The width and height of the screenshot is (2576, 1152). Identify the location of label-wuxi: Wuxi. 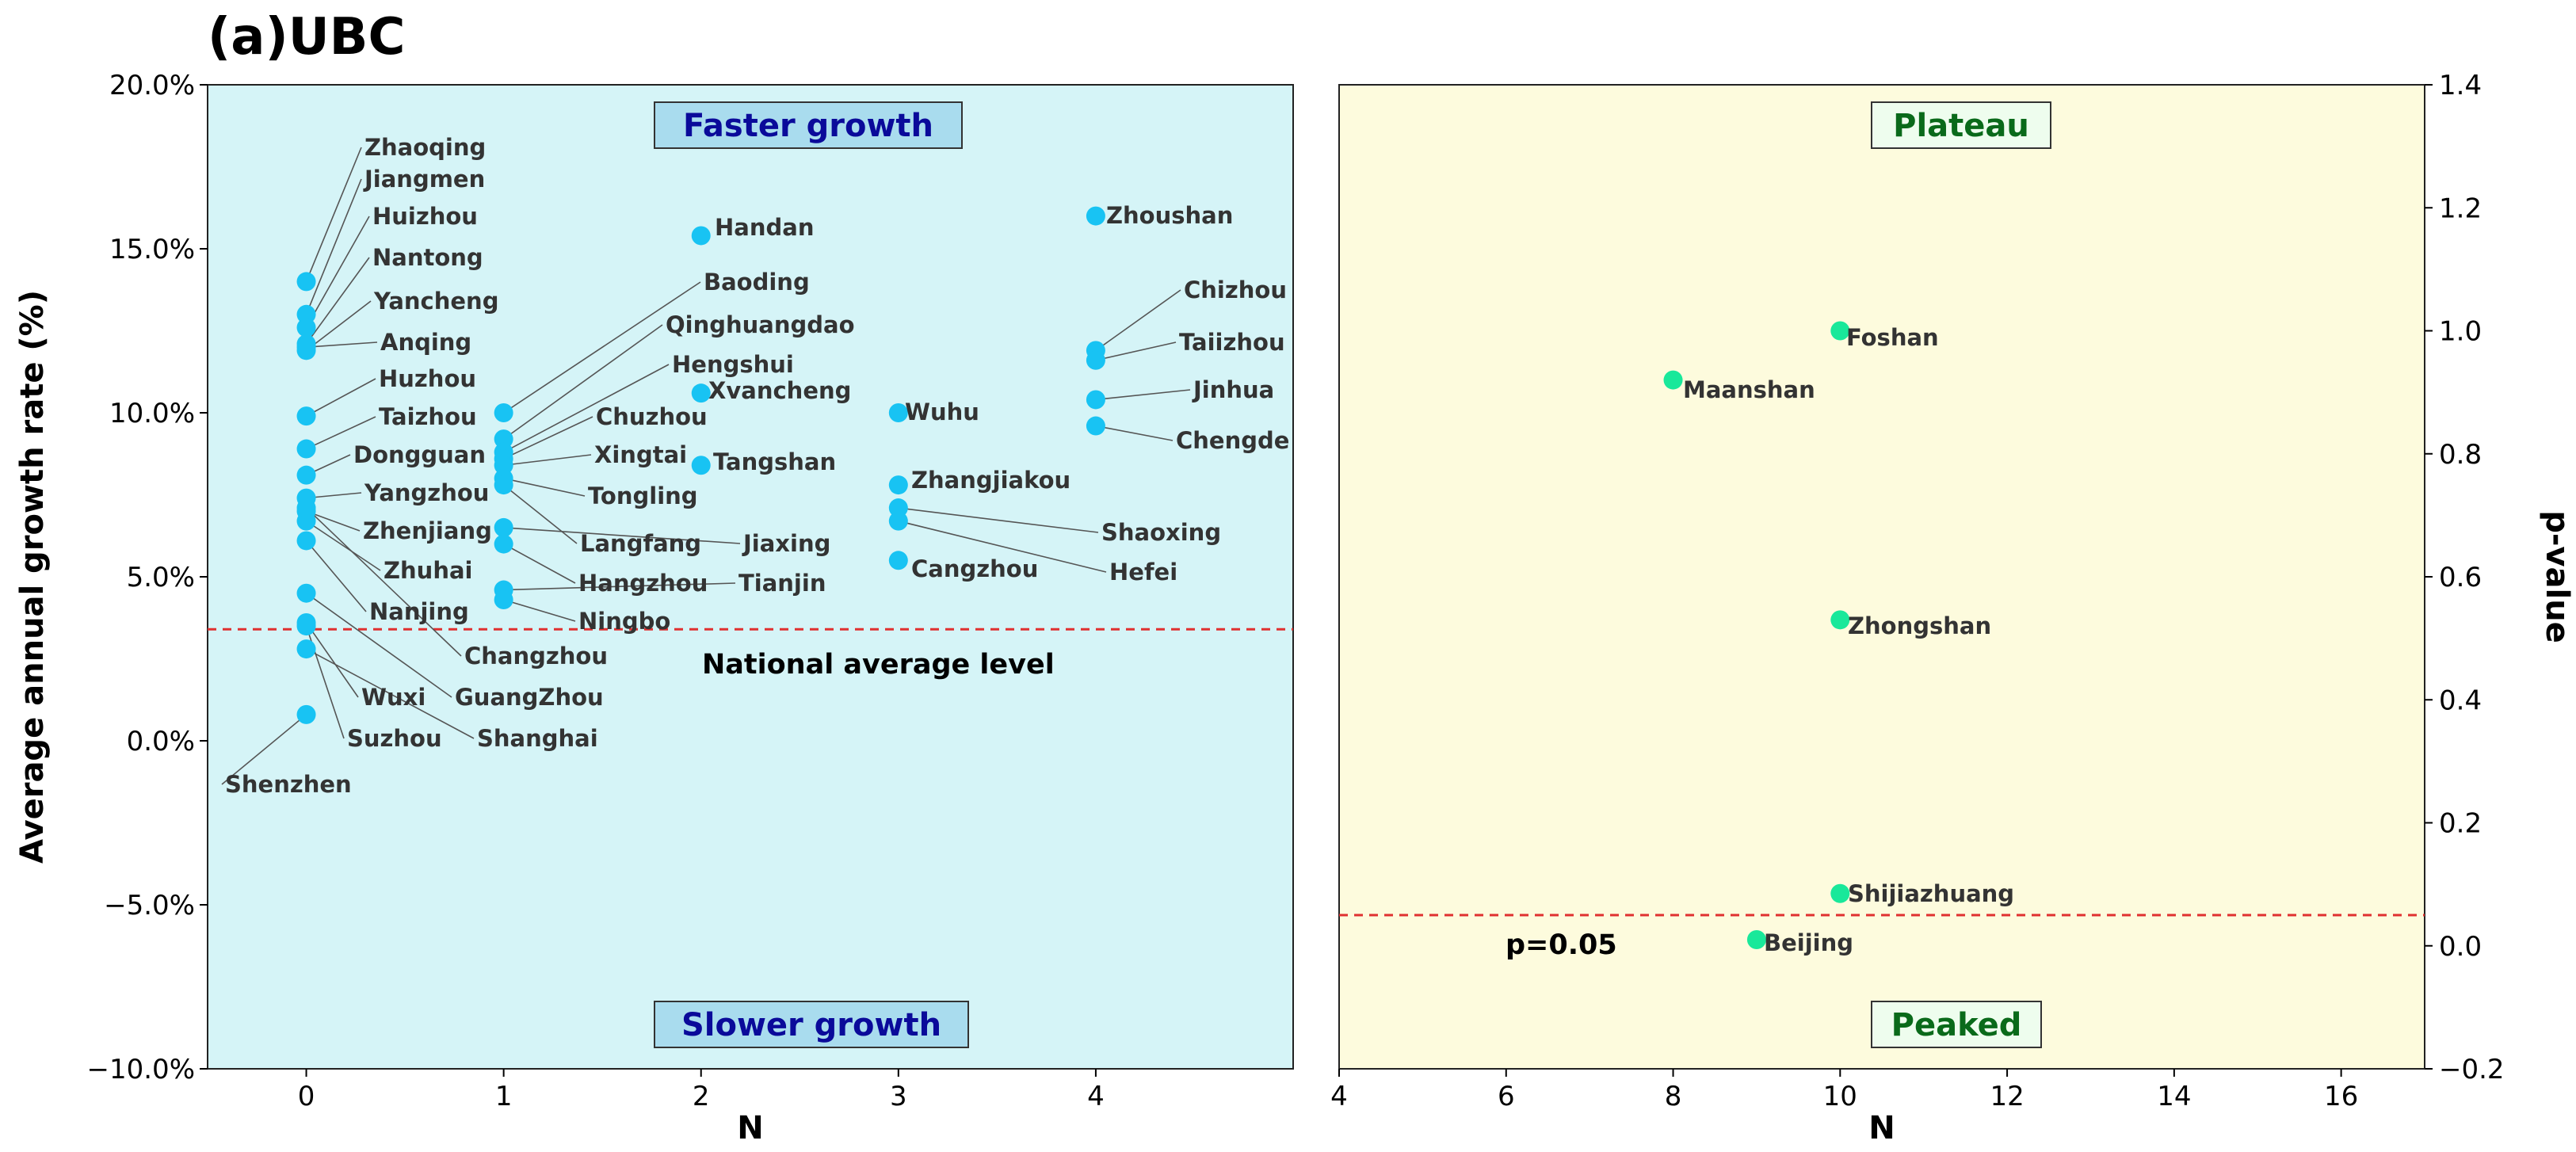
(393, 697).